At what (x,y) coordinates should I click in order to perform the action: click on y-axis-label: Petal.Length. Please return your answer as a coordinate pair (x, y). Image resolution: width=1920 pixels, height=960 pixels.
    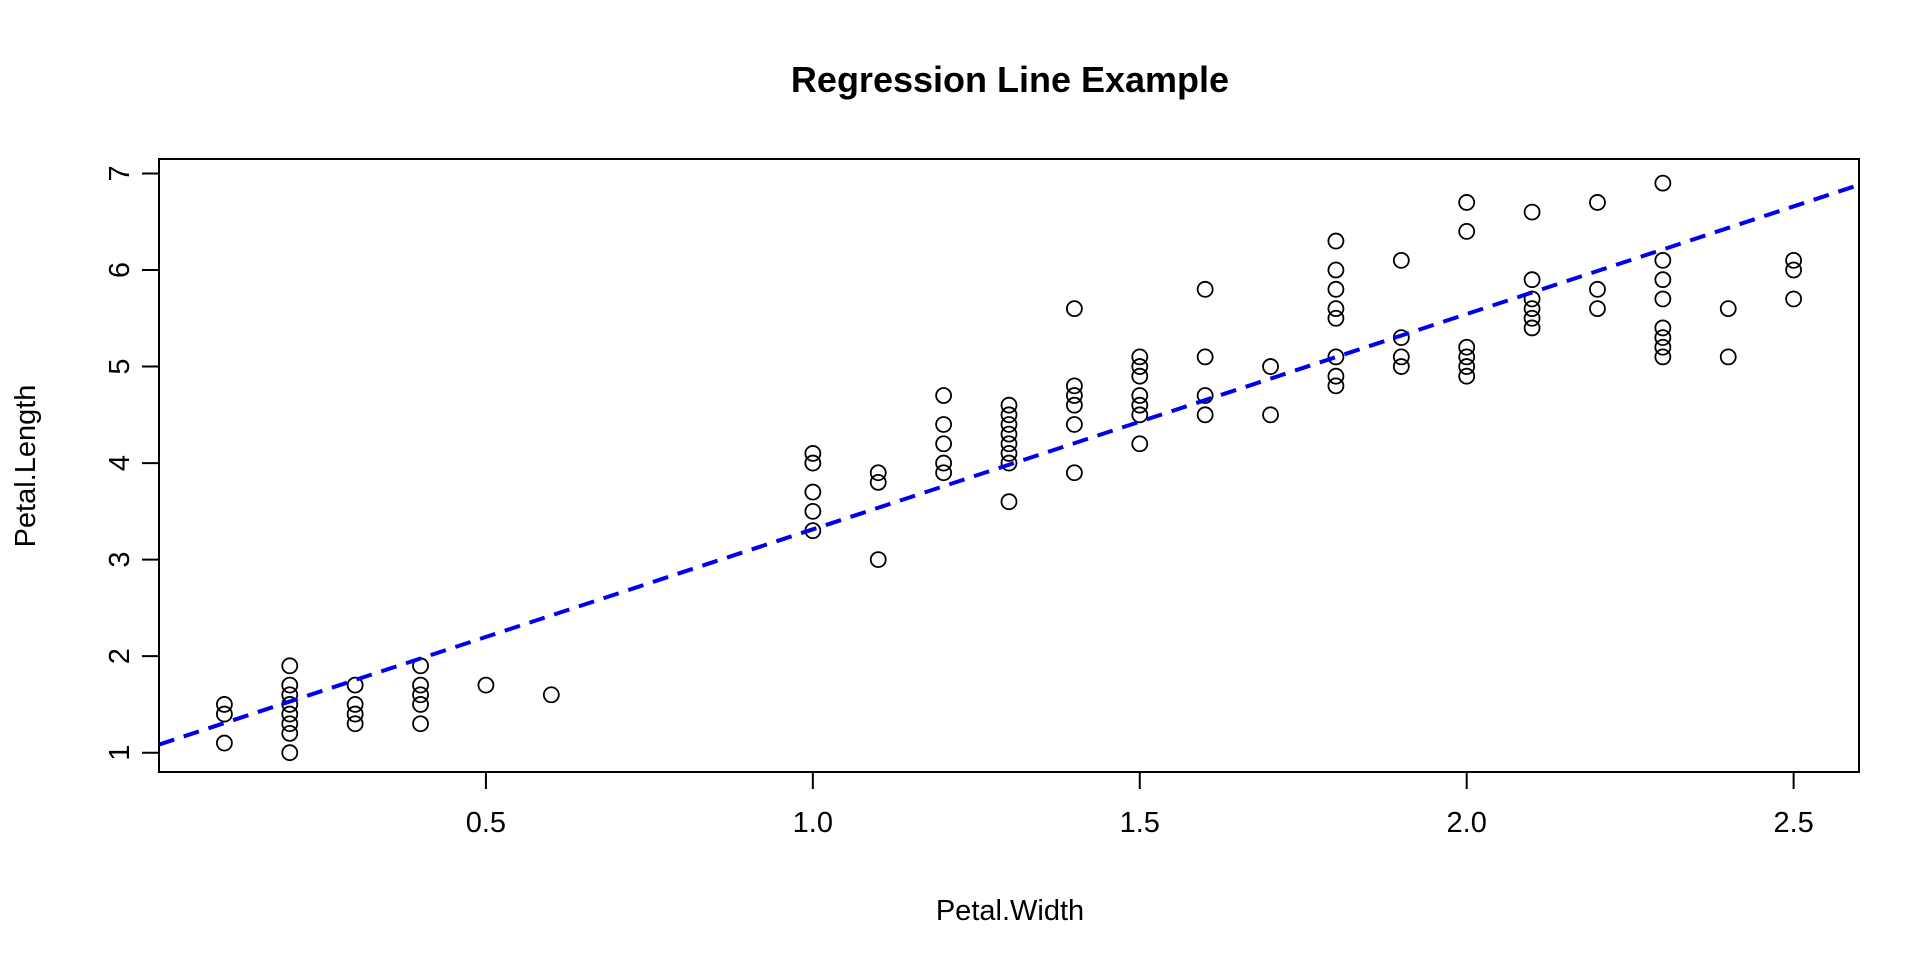
    Looking at the image, I should click on (26, 466).